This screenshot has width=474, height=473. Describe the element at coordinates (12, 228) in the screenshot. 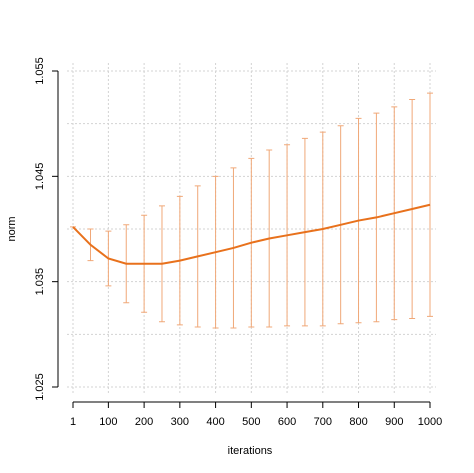

I see `y-axis-label: norm` at that location.